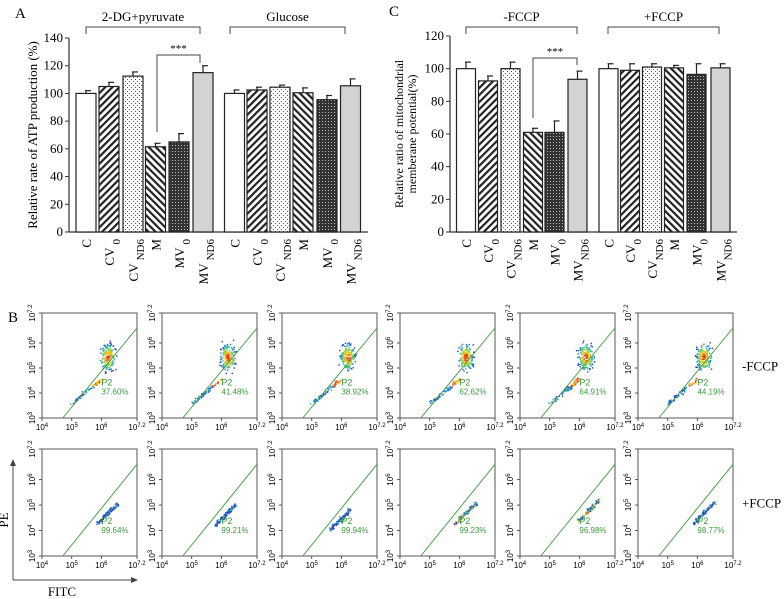 This screenshot has height=599, width=784. I want to click on x-tick-label: 104, so click(400, 565).